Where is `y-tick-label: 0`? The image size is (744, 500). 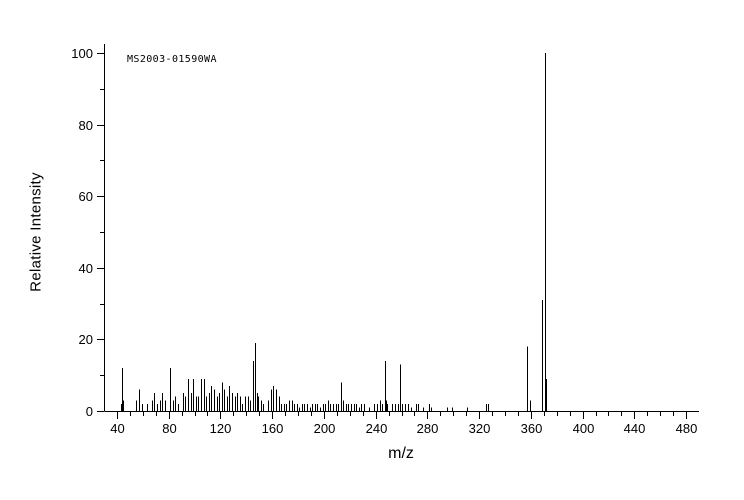
y-tick-label: 0 is located at coordinates (89, 411).